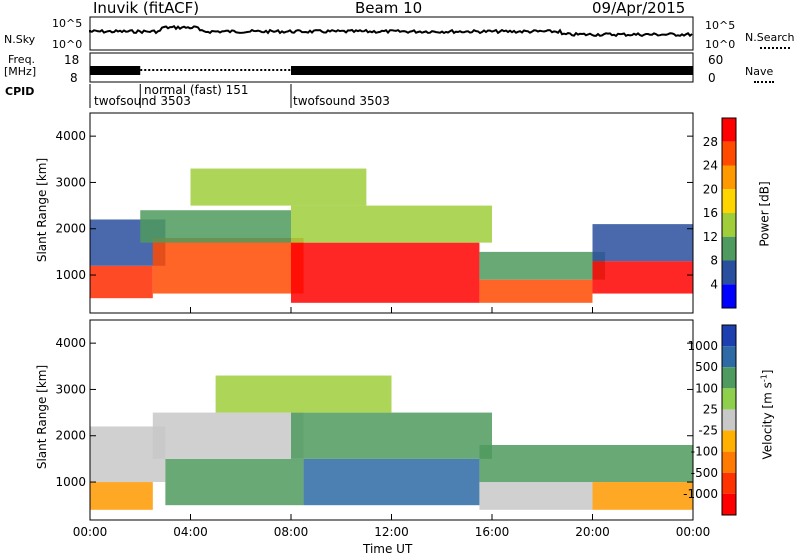 The width and height of the screenshot is (800, 554). What do you see at coordinates (146, 8) in the screenshot?
I see `station-title: Inuvik (fitACF)` at bounding box center [146, 8].